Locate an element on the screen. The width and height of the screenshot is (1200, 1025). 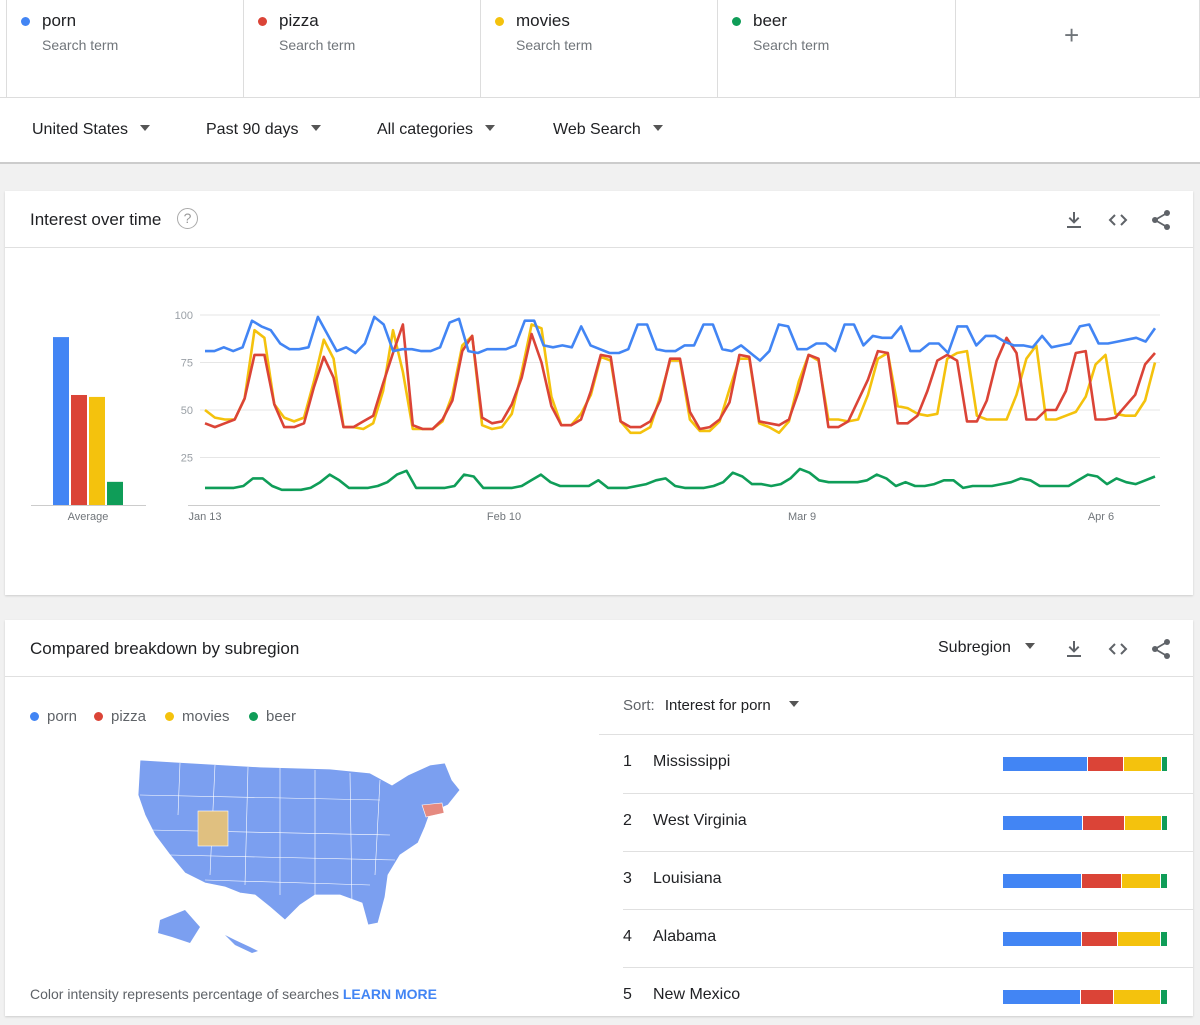
region-name: West Virginia is located at coordinates (700, 820).